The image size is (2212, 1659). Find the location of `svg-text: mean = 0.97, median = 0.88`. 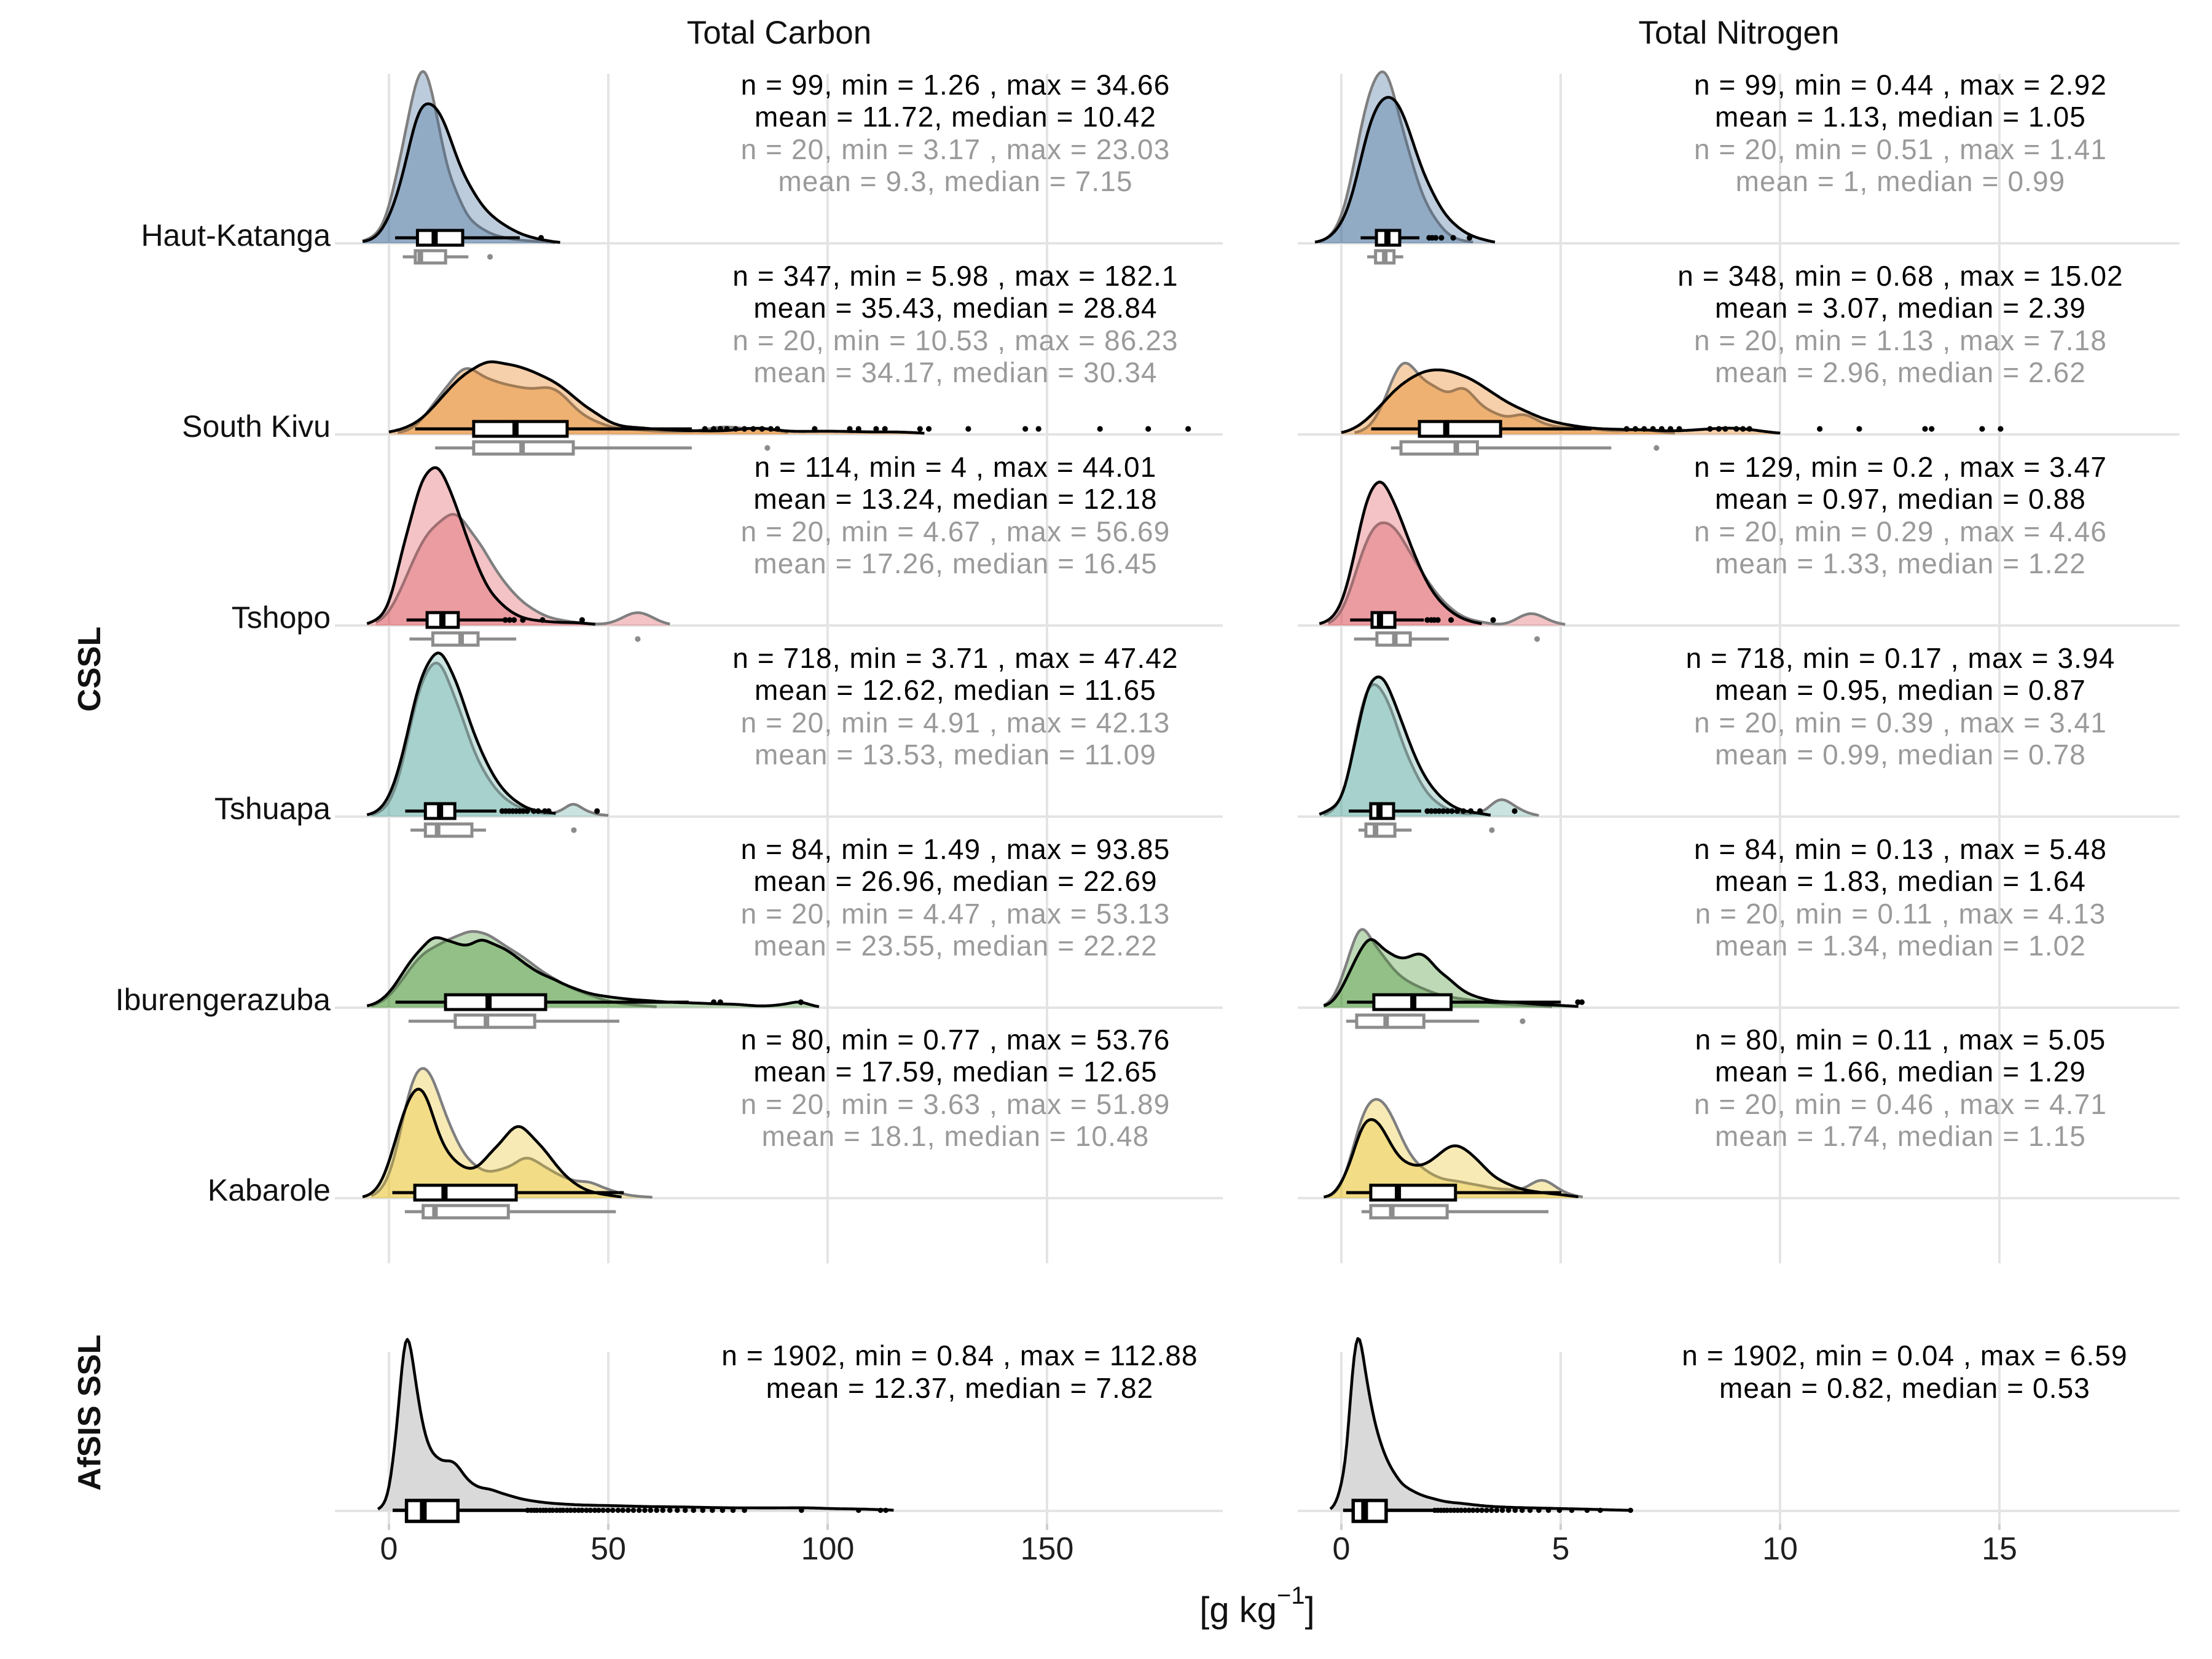

svg-text: mean = 0.97, median = 0.88 is located at coordinates (1900, 499).